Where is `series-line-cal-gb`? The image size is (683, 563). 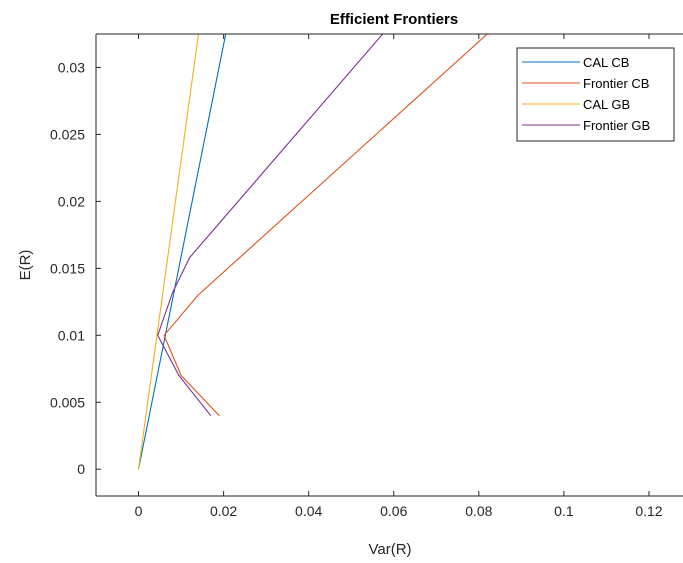 series-line-cal-gb is located at coordinates (168, 252).